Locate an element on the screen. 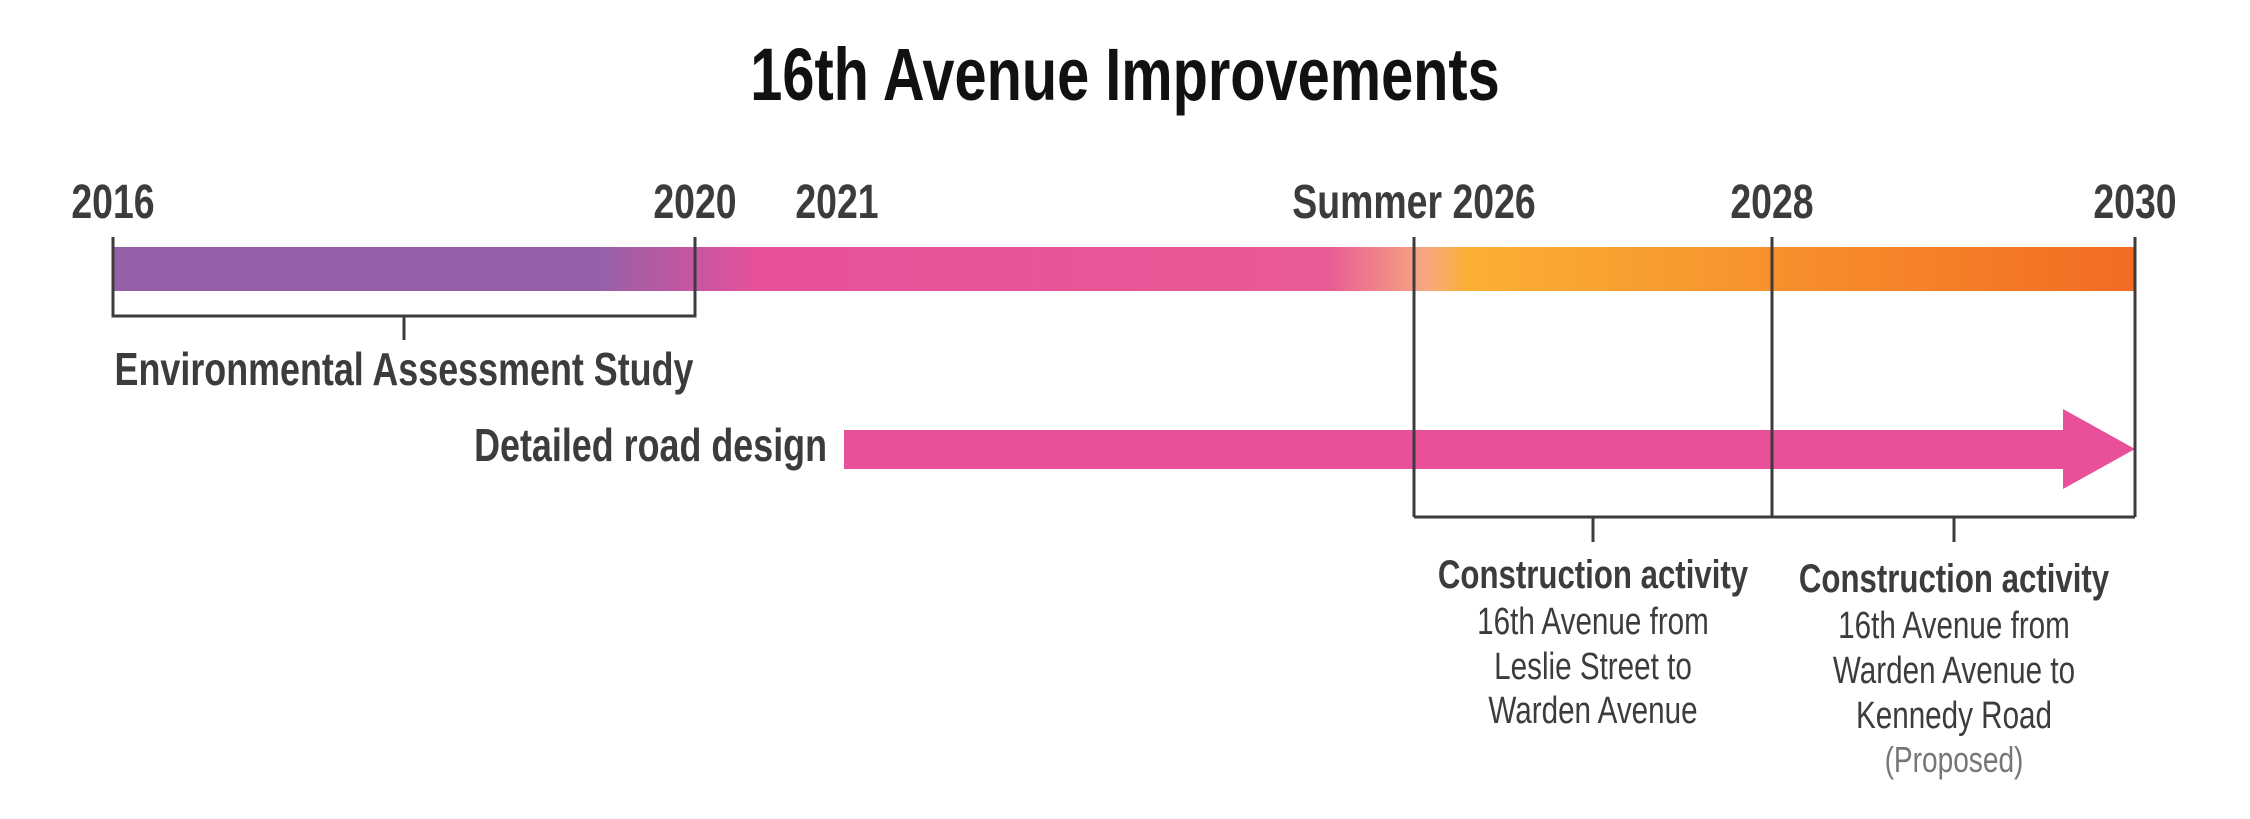 This screenshot has width=2250, height=819. timeline-bar is located at coordinates (1124, 269).